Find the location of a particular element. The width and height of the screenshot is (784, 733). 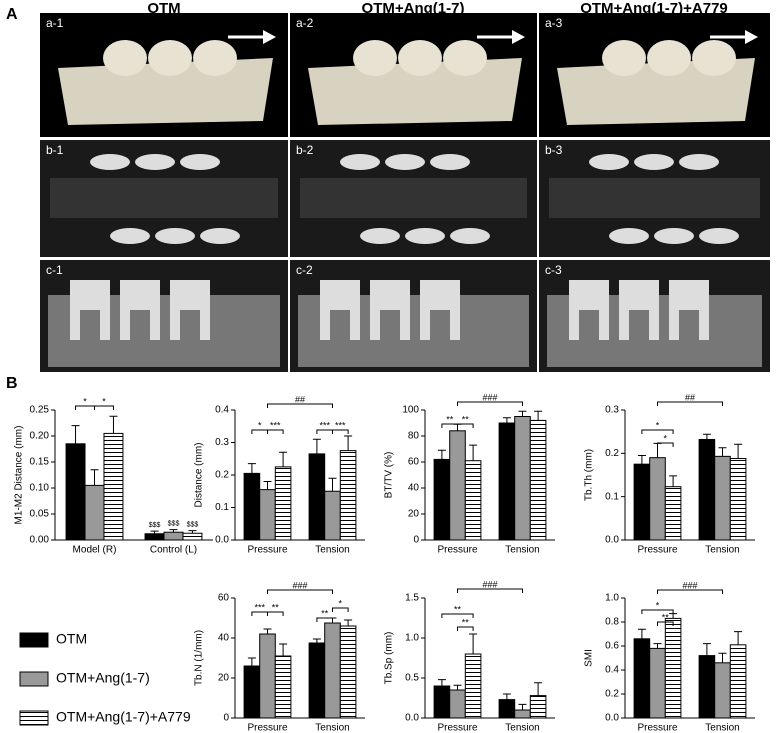

tile-label: b-1 is located at coordinates (55, 150).